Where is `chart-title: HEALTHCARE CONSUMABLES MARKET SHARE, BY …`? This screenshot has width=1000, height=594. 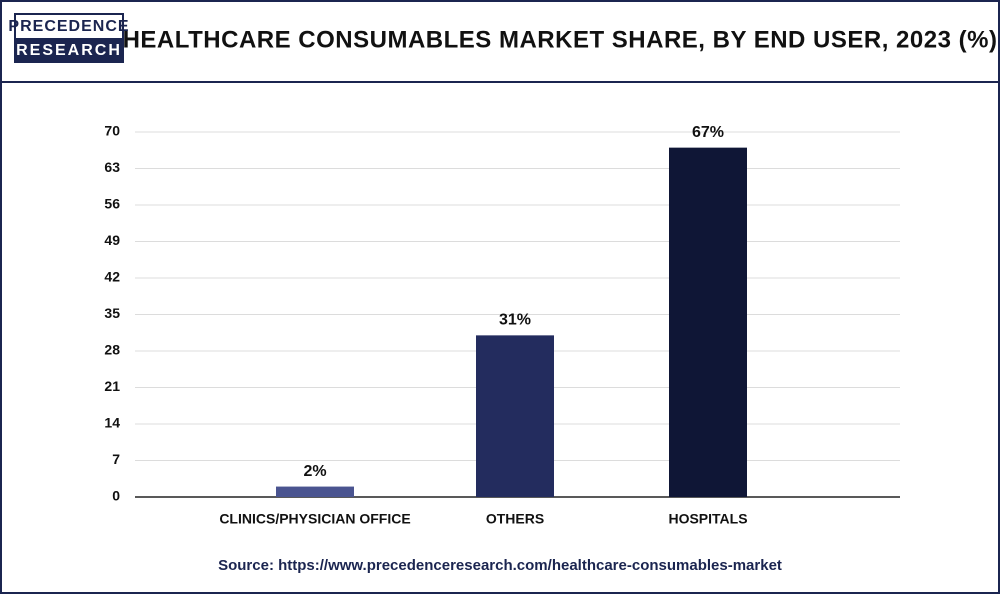
chart-title: HEALTHCARE CONSUMABLES MARKET SHARE, BY … is located at coordinates (560, 39).